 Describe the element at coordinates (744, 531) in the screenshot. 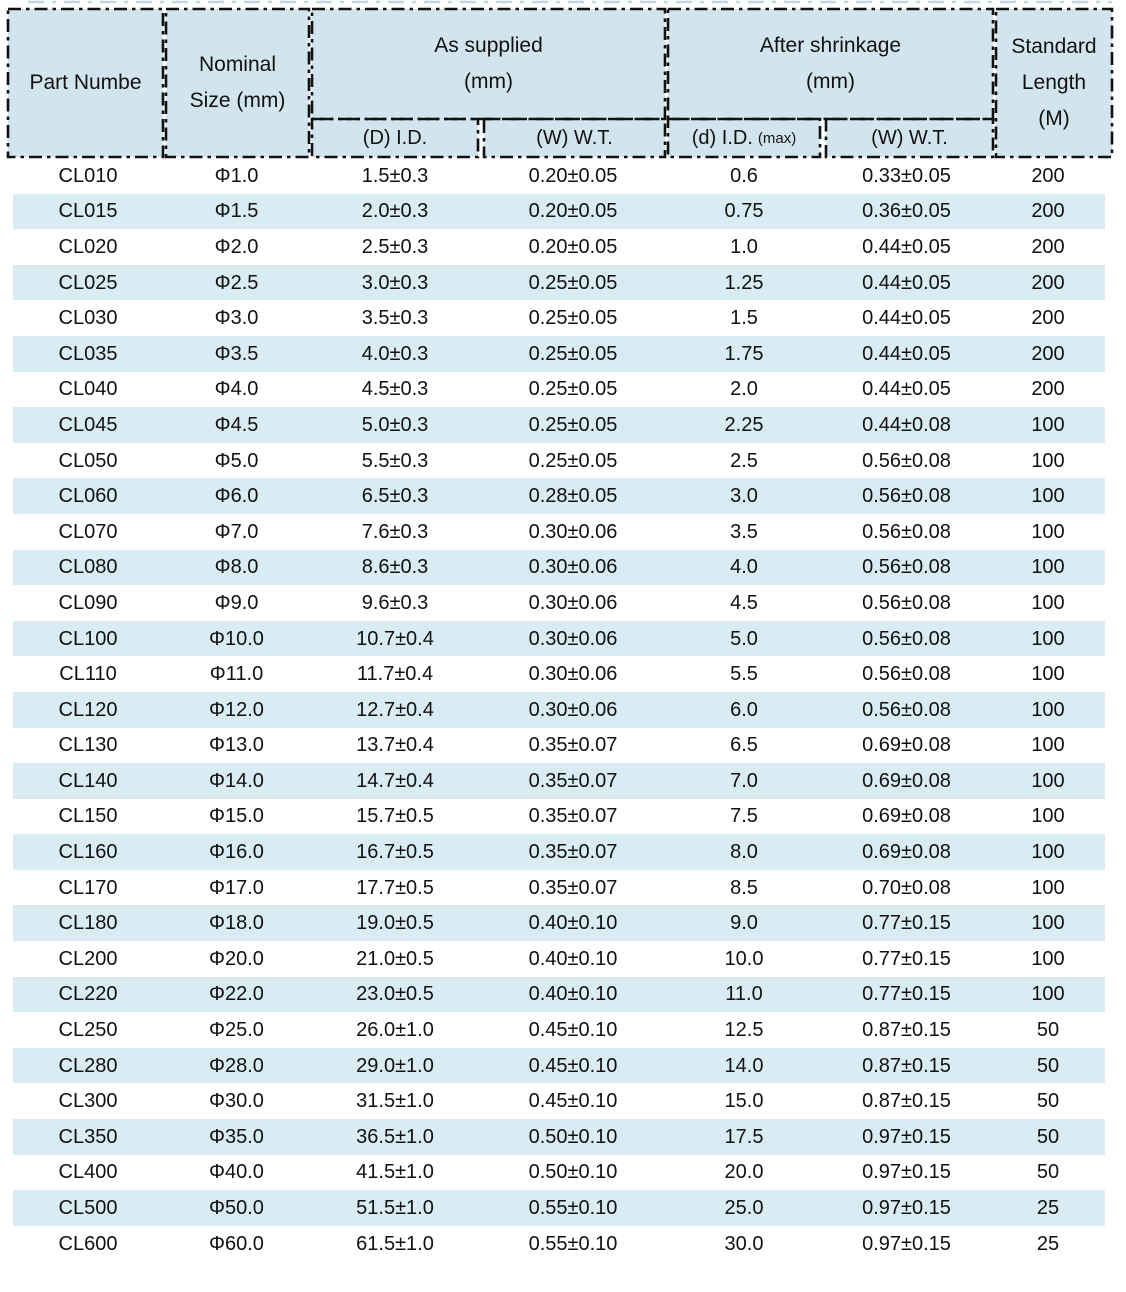

I see `cell-shrunk-id: 3.5` at that location.